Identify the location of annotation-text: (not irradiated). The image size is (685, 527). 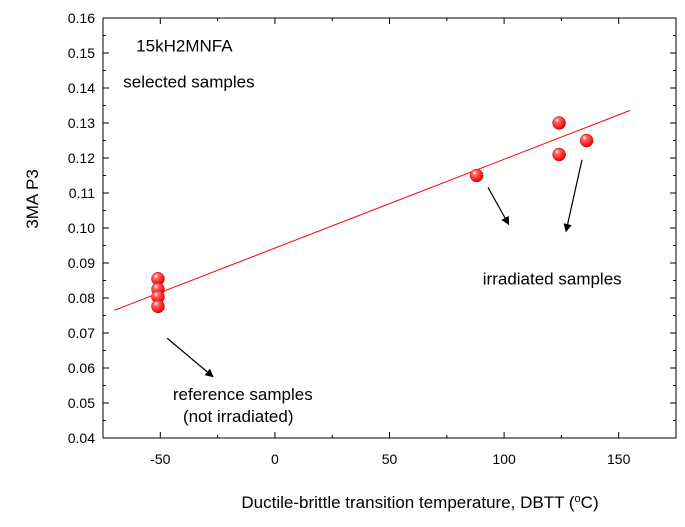
(238, 416).